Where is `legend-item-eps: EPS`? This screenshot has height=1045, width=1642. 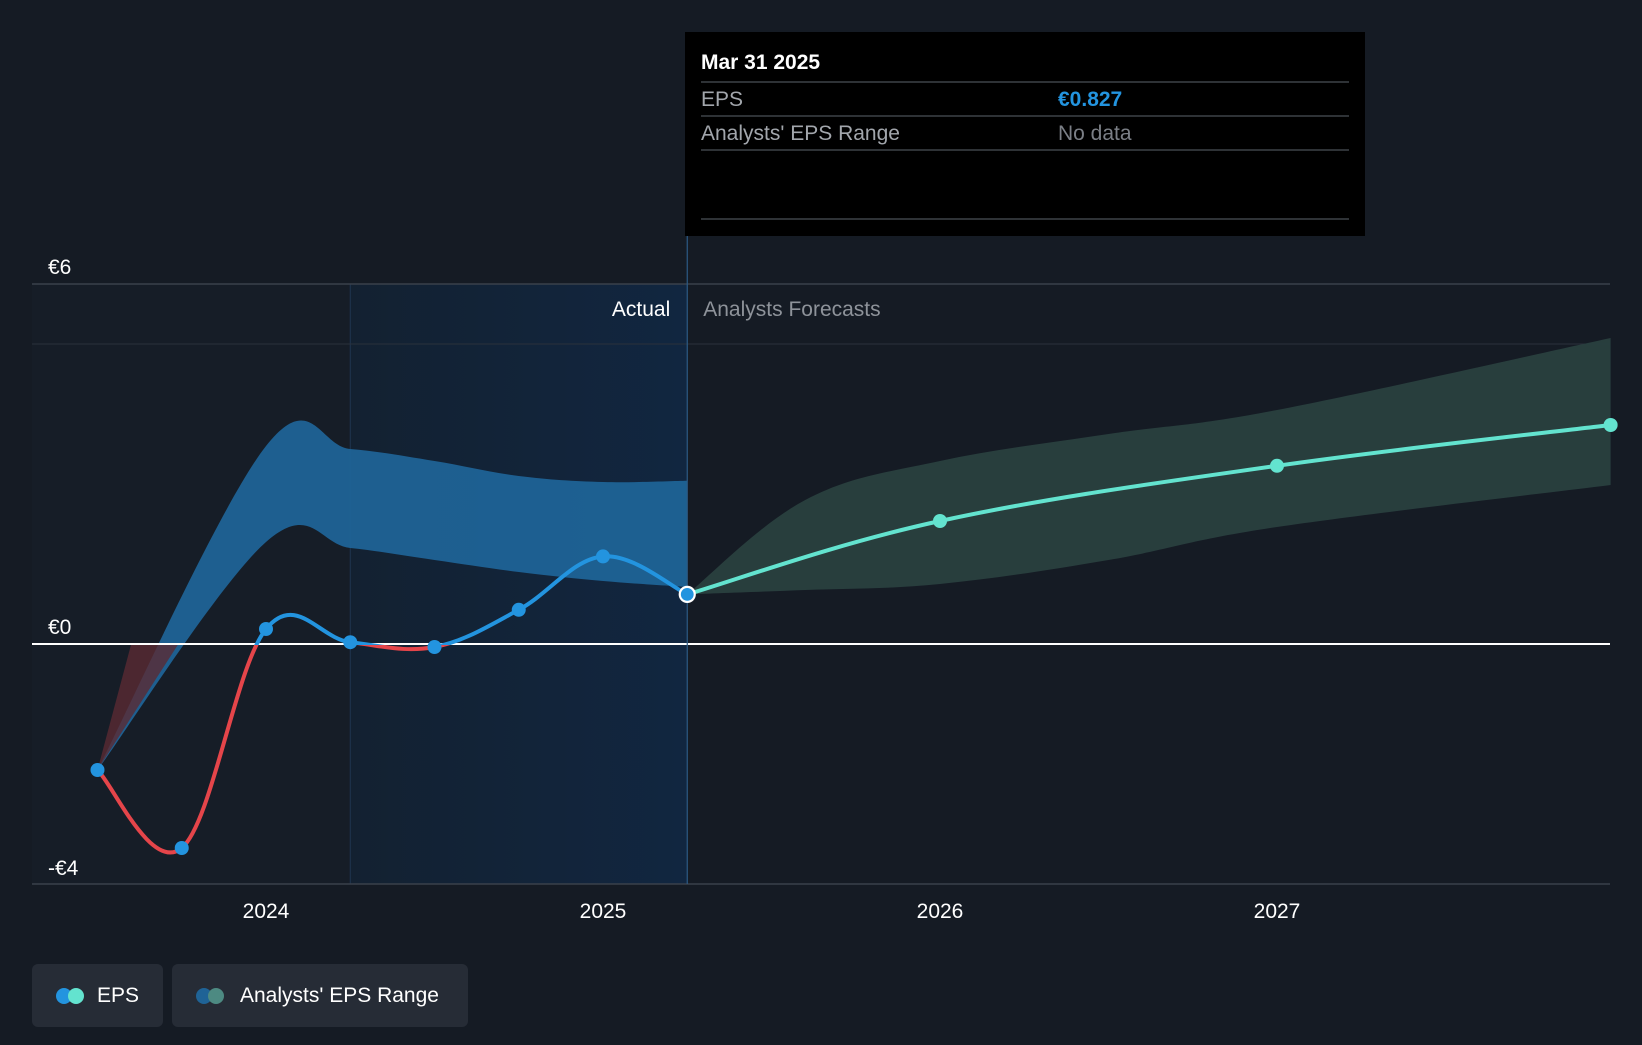
legend-item-eps: EPS is located at coordinates (97, 995).